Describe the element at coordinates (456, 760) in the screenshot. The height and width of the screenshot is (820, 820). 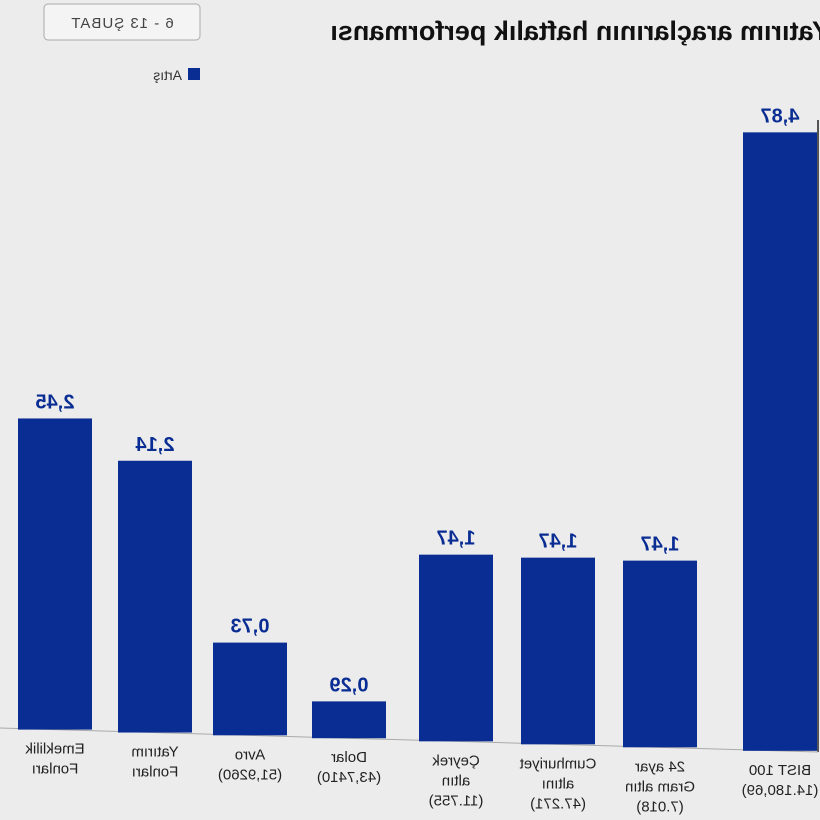
I see `category-label: Çeyrek` at that location.